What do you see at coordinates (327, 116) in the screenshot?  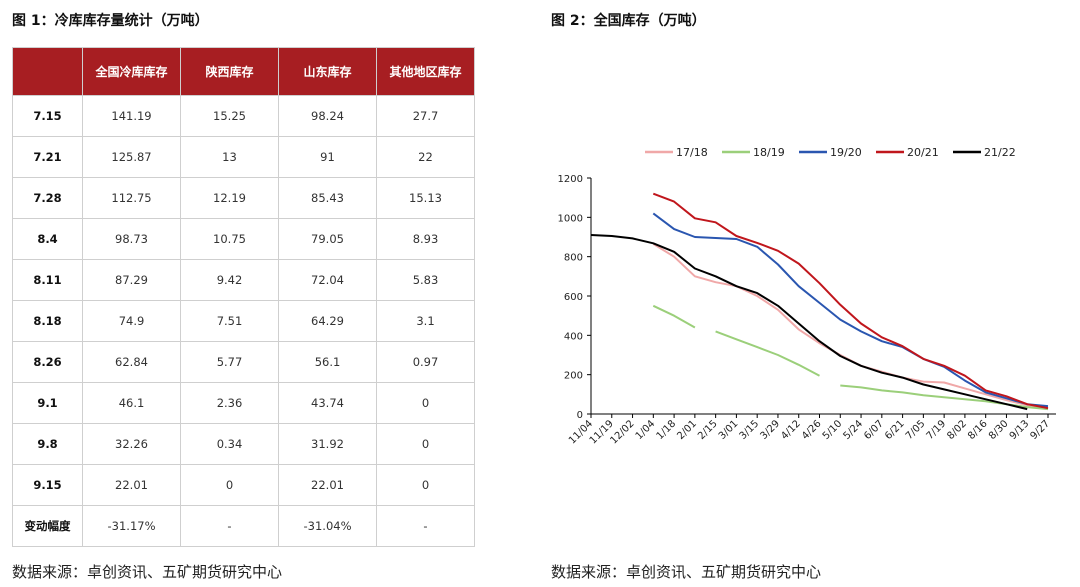 I see `table-cell: 98.24` at bounding box center [327, 116].